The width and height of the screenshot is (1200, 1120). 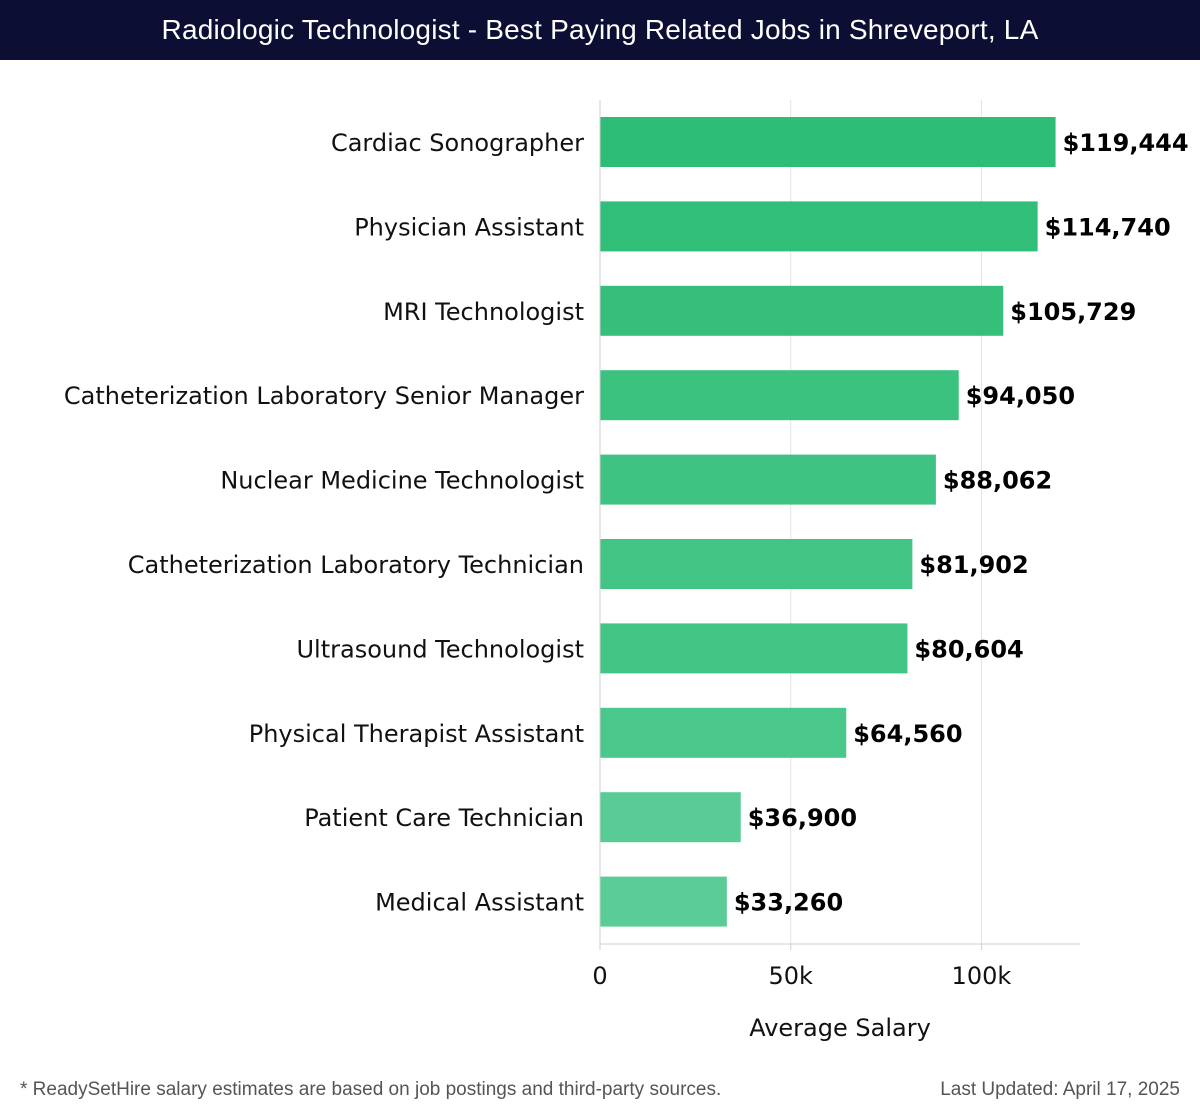 What do you see at coordinates (968, 649) in the screenshot?
I see `value-label: $80,604` at bounding box center [968, 649].